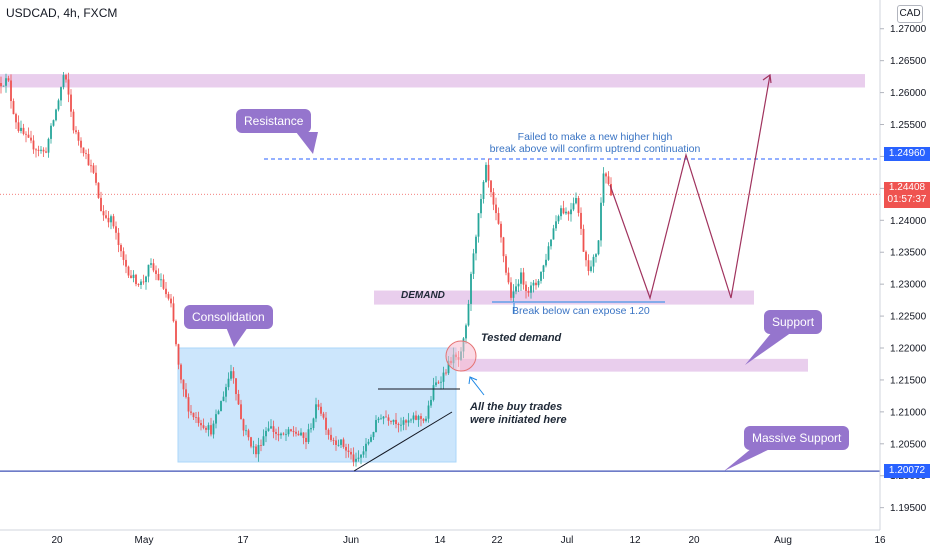 Image resolution: width=932 pixels, height=550 pixels. What do you see at coordinates (423, 295) in the screenshot?
I see `demand-zone-label: DEMAND` at bounding box center [423, 295].